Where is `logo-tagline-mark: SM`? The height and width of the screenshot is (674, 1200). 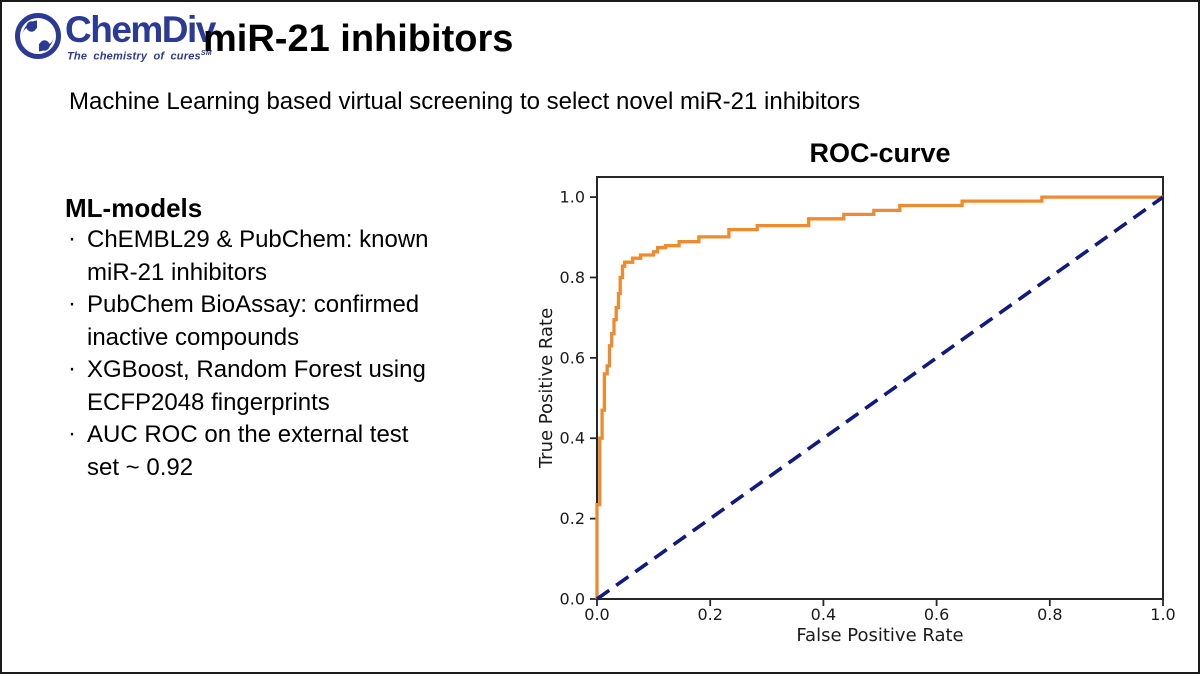
logo-tagline-mark: SM is located at coordinates (206, 53).